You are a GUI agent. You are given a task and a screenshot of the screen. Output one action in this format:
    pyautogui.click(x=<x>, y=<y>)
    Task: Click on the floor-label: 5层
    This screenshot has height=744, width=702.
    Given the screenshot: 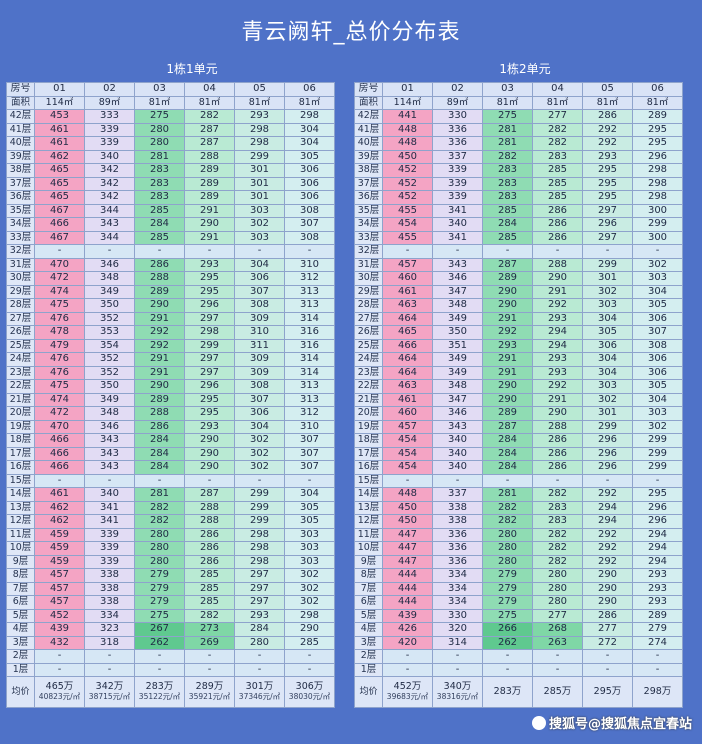 What is the action you would take?
    pyautogui.click(x=368, y=615)
    